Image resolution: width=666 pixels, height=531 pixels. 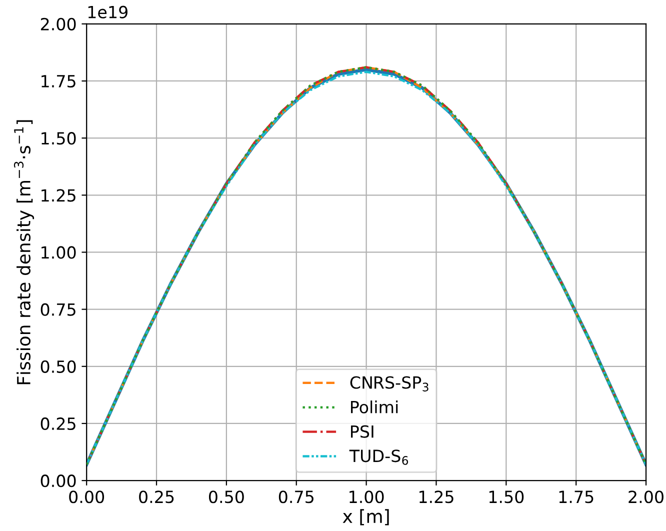 What do you see at coordinates (506, 497) in the screenshot?
I see `x-tick-label: 1.50` at bounding box center [506, 497].